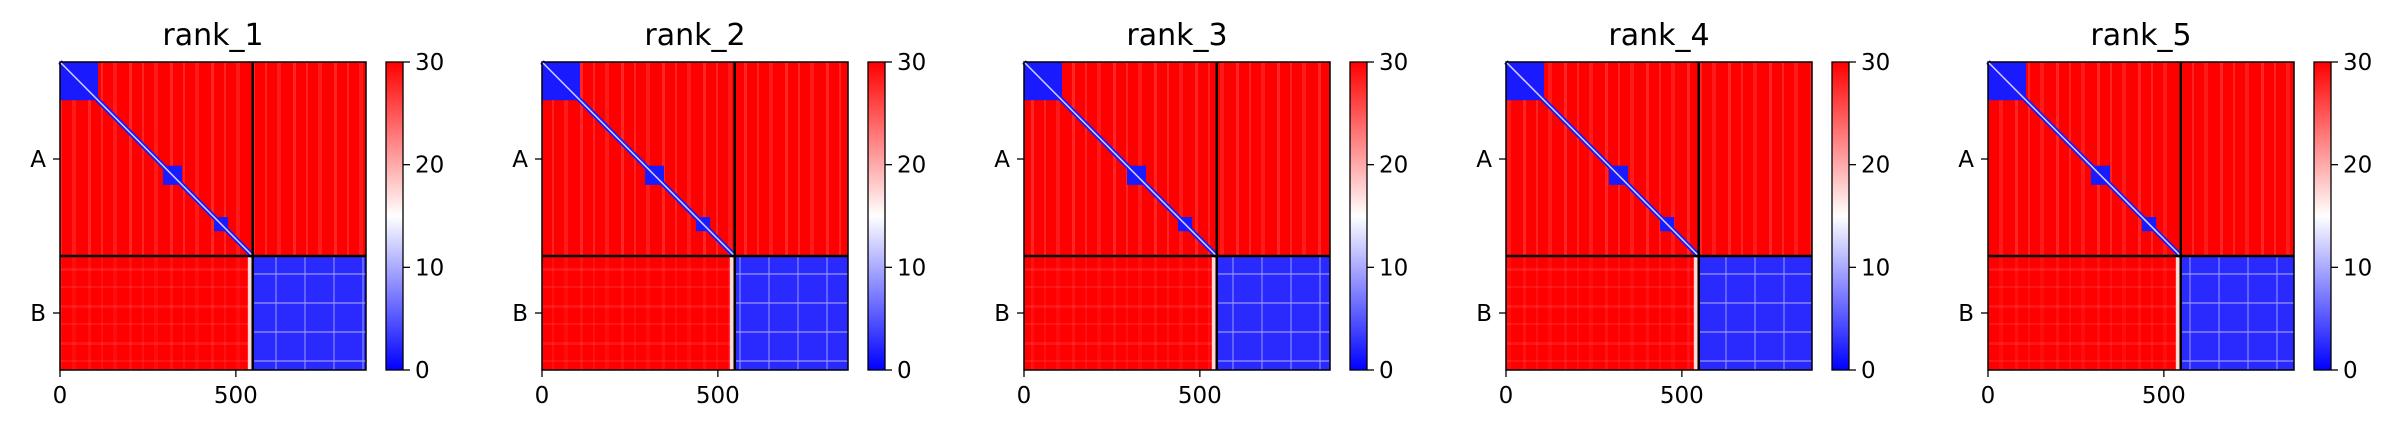  Describe the element at coordinates (2140, 35) in the screenshot. I see `panel-title: rank_5` at that location.